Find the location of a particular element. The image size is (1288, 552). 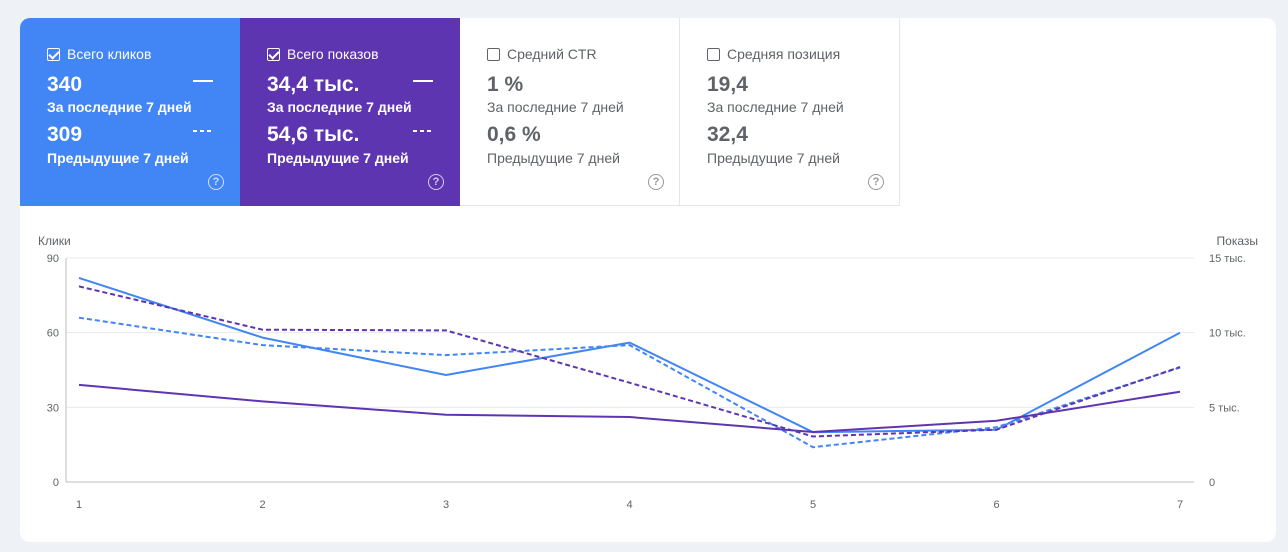

y-right-tick-label: 0 is located at coordinates (1212, 483).